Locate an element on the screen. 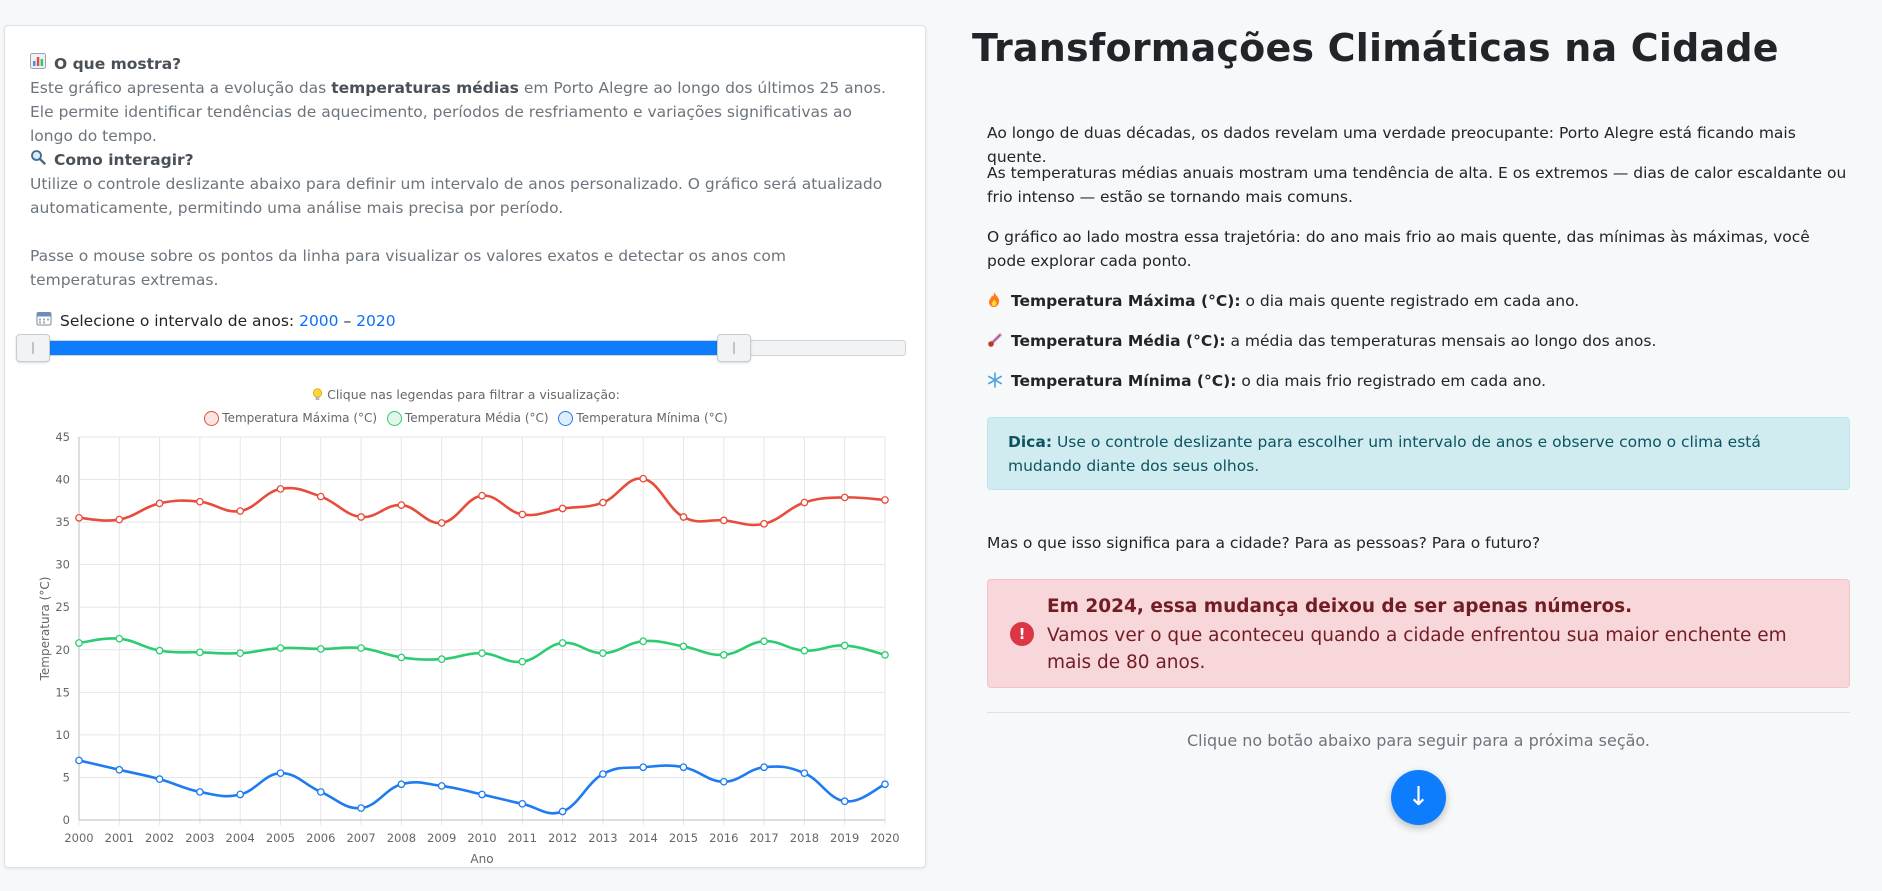 The width and height of the screenshot is (1882, 891). x-tick-label: 2020 is located at coordinates (884, 838).